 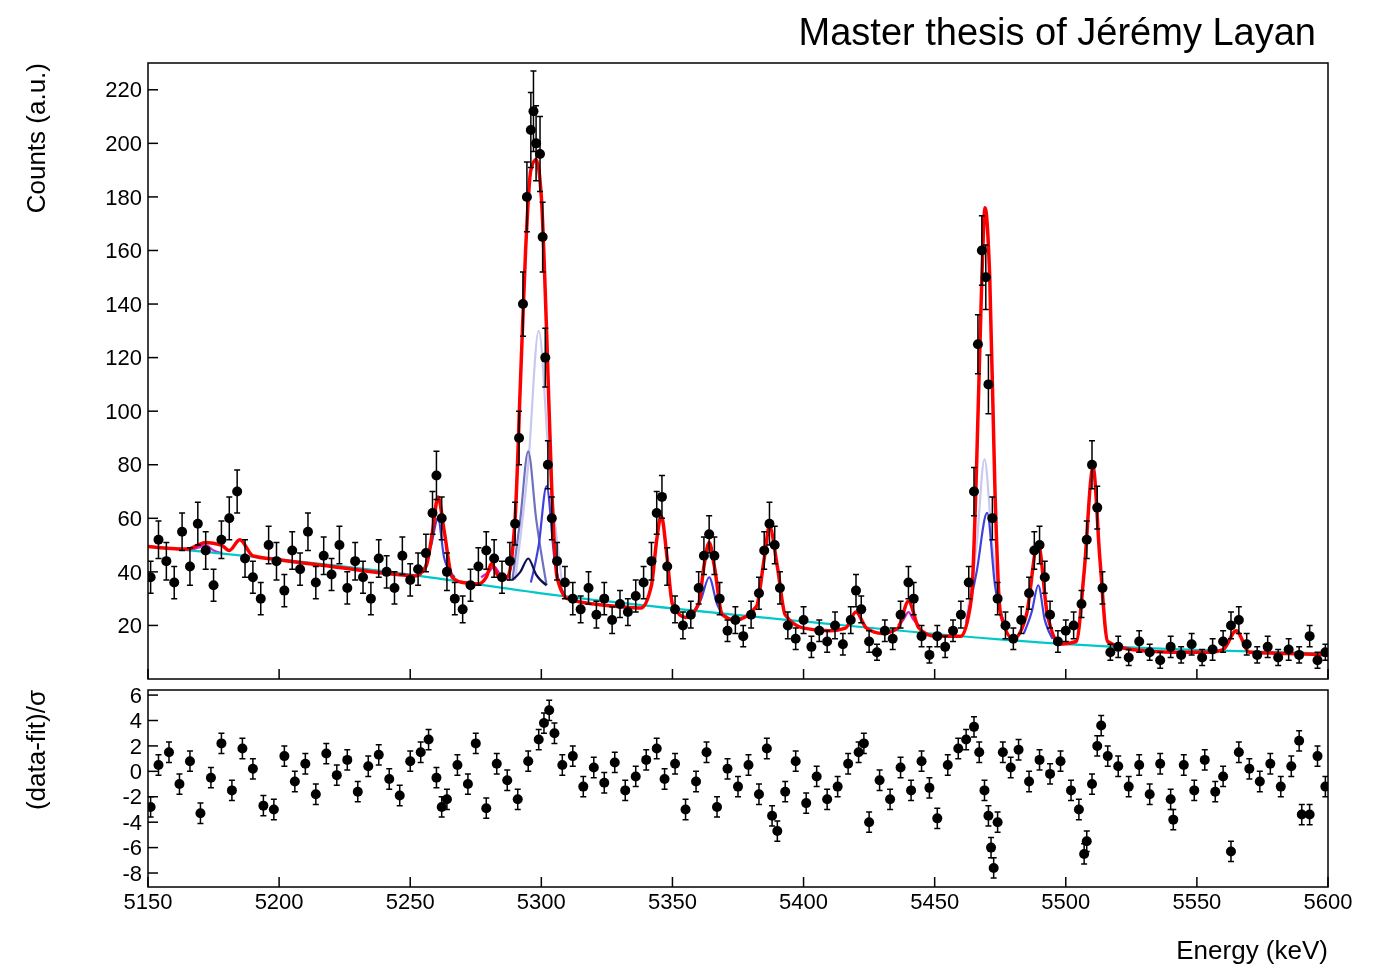 What do you see at coordinates (123, 411) in the screenshot?
I see `y-tick-label: 100` at bounding box center [123, 411].